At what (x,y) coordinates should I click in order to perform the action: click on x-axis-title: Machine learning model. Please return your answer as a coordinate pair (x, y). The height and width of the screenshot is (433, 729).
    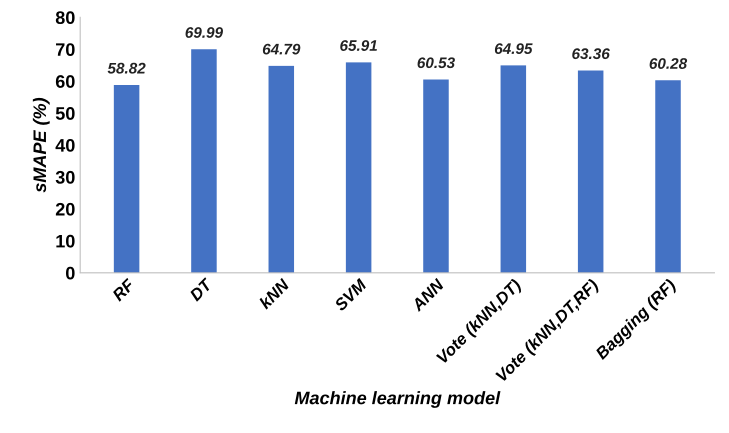
    Looking at the image, I should click on (397, 399).